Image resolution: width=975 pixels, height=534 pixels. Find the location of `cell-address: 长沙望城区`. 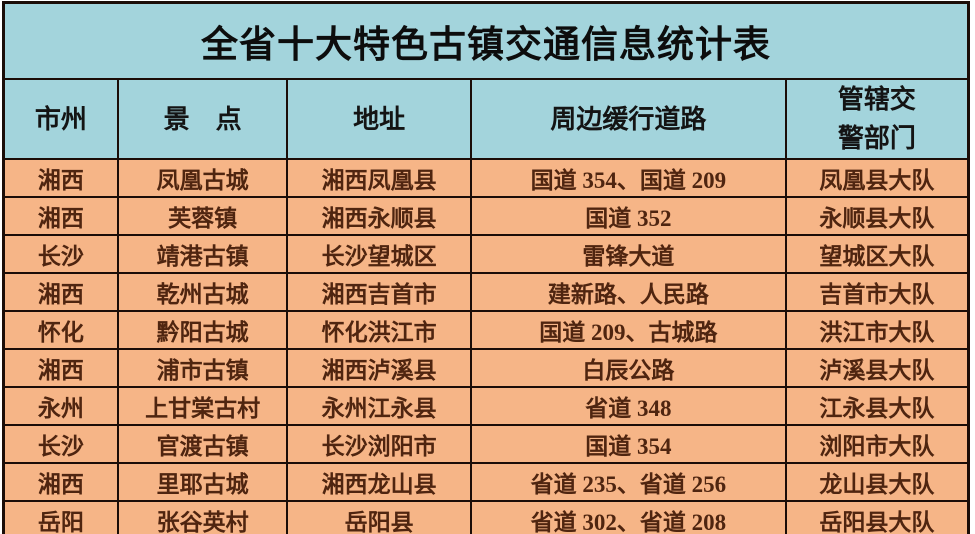

cell-address: 长沙望城区 is located at coordinates (379, 254).